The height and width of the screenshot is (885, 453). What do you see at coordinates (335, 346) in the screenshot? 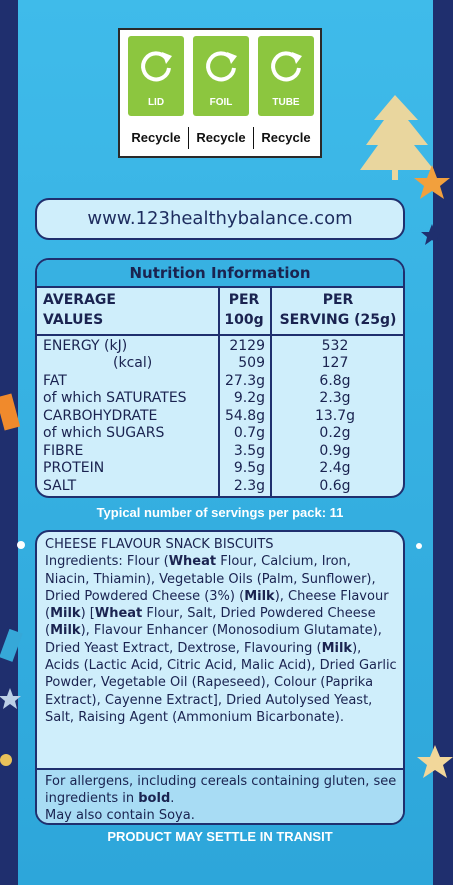
I see `per-serving-value: 532` at bounding box center [335, 346].